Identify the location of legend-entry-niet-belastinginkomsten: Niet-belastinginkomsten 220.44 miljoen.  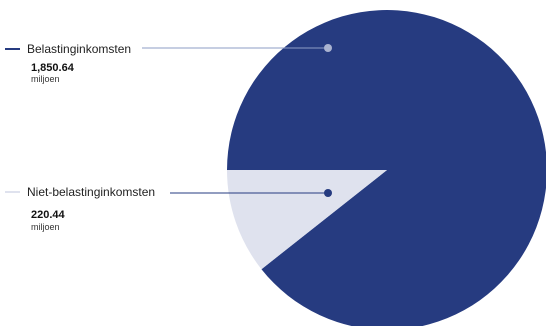
(168, 208).